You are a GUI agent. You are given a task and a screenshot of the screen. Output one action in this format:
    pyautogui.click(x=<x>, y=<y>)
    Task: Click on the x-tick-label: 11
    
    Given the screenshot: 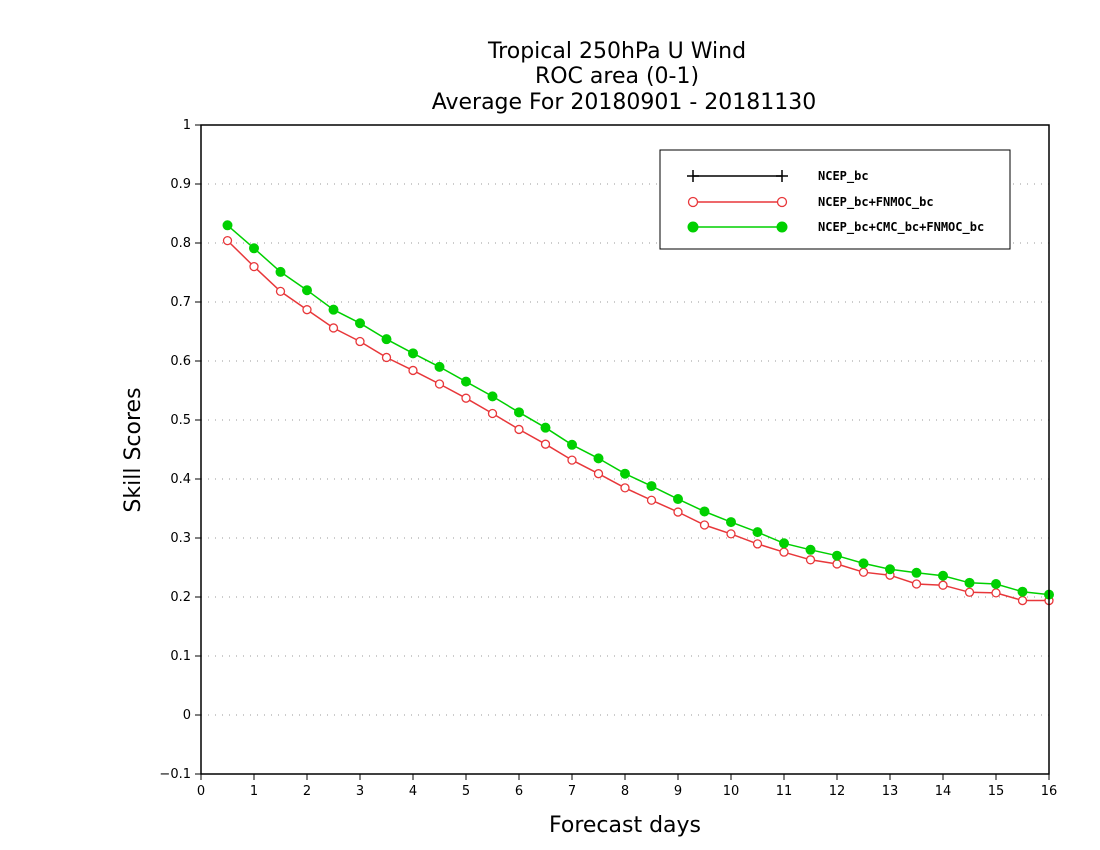 What is the action you would take?
    pyautogui.click(x=784, y=791)
    